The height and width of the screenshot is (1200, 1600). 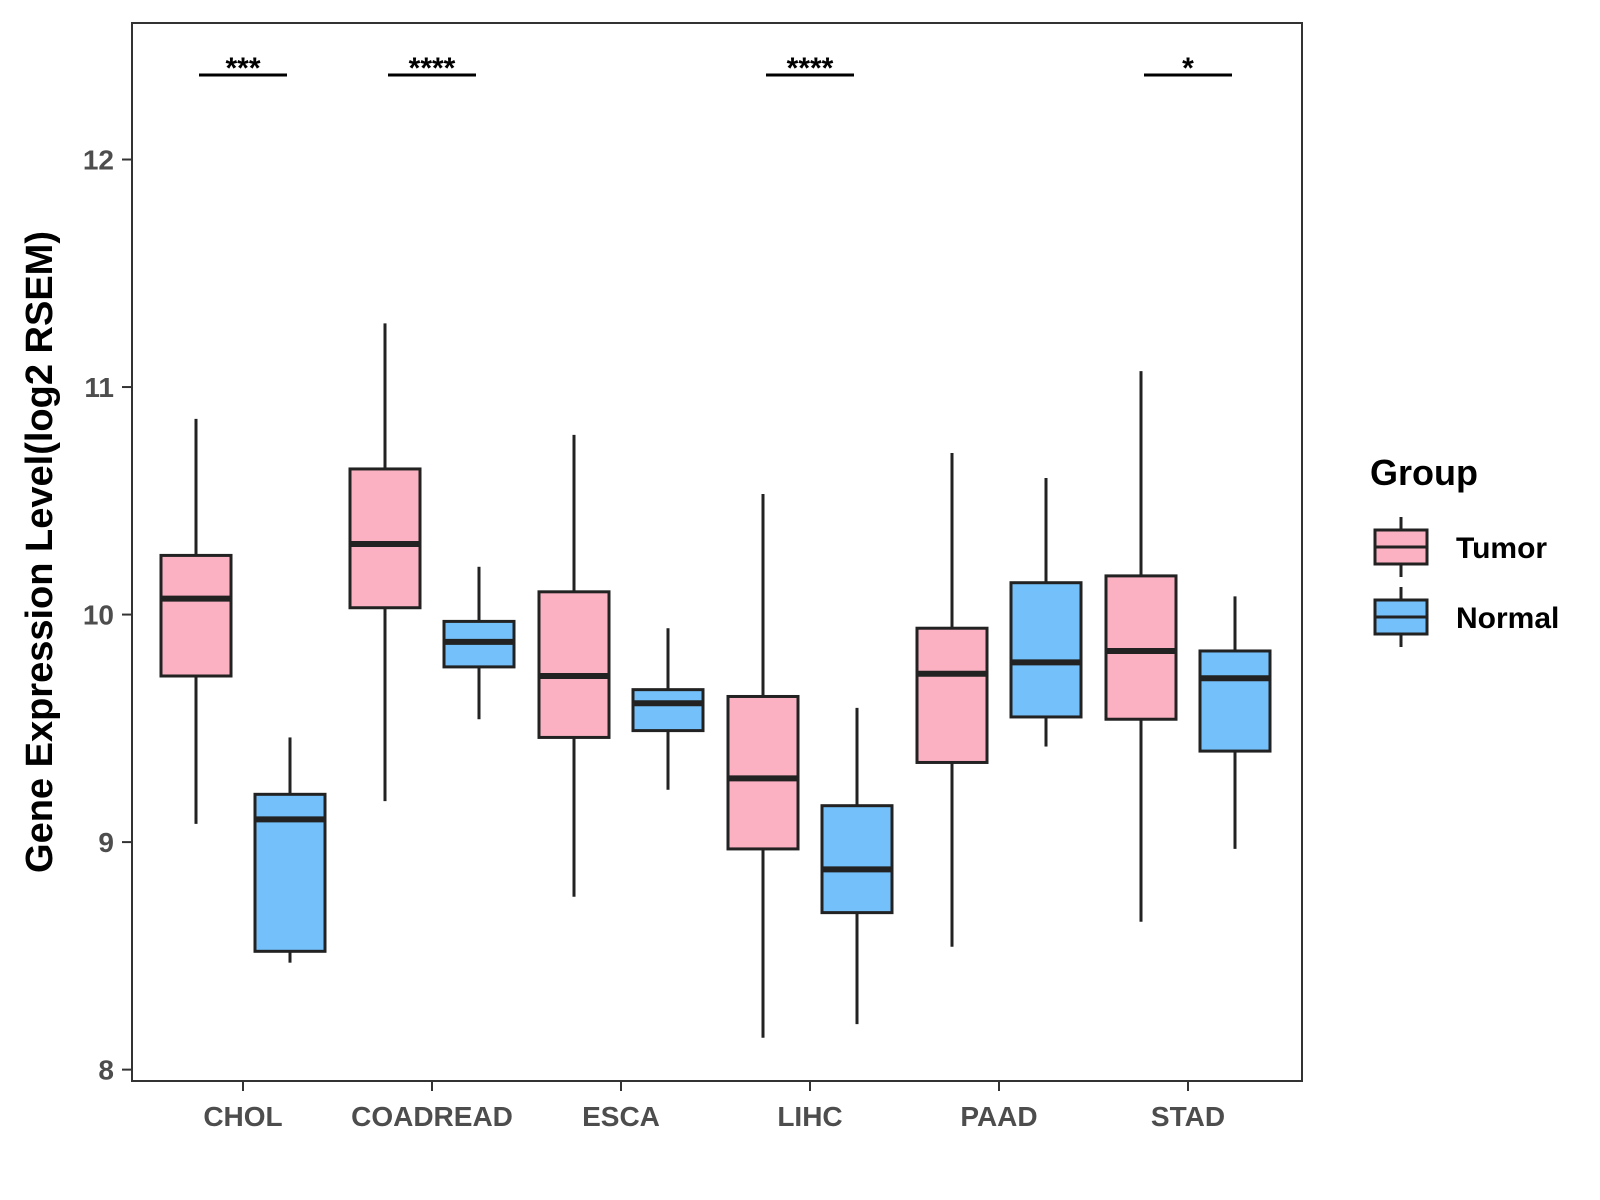 What do you see at coordinates (715, 68) in the screenshot?
I see `significance-annotations: *** **** **** *` at bounding box center [715, 68].